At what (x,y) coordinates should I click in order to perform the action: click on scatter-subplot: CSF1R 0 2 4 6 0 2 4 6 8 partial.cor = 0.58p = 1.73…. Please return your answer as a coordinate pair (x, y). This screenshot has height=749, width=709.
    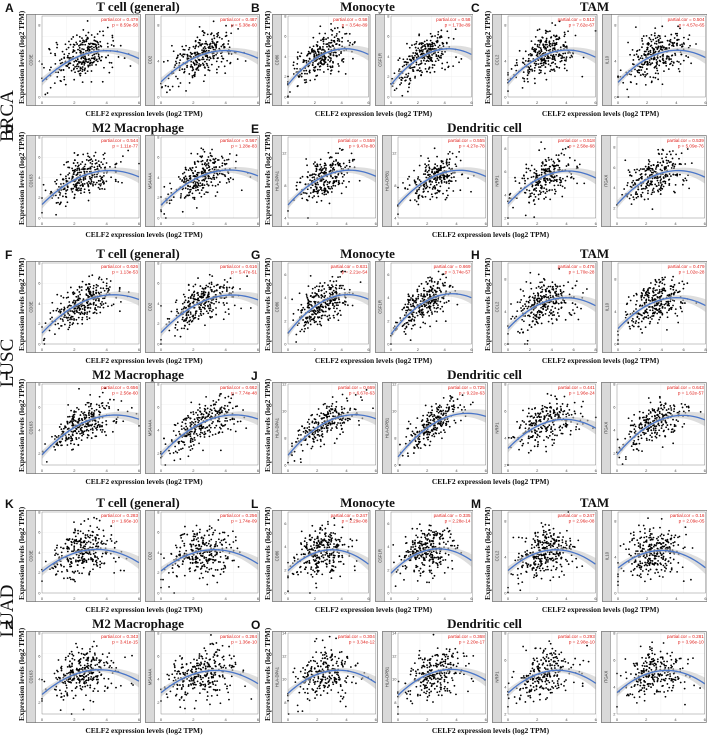
    Looking at the image, I should click on (423, 60).